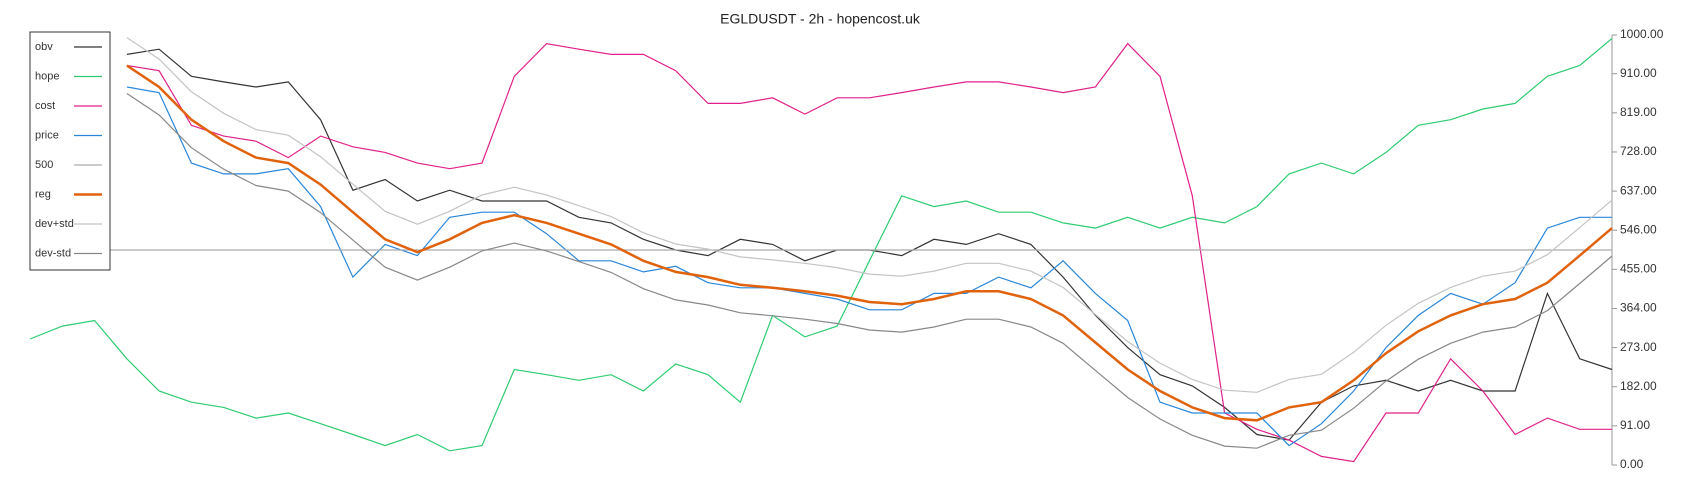 The width and height of the screenshot is (1700, 500). Describe the element at coordinates (45, 106) in the screenshot. I see `legend-label: cost` at that location.